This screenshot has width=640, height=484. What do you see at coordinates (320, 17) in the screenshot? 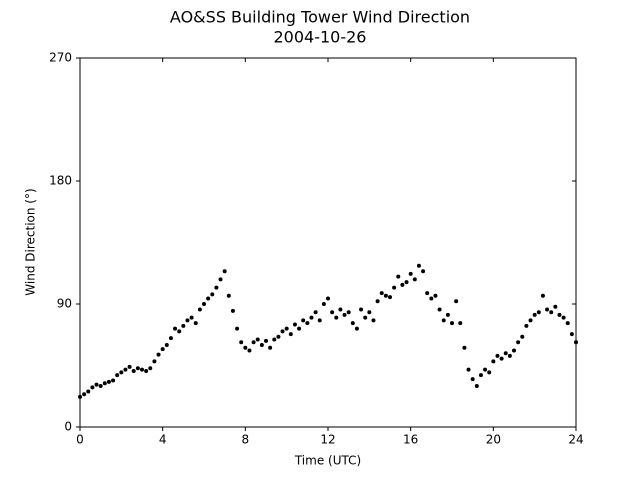
I see `chart-title: AO&SS Building Tower Wind Direction` at bounding box center [320, 17].